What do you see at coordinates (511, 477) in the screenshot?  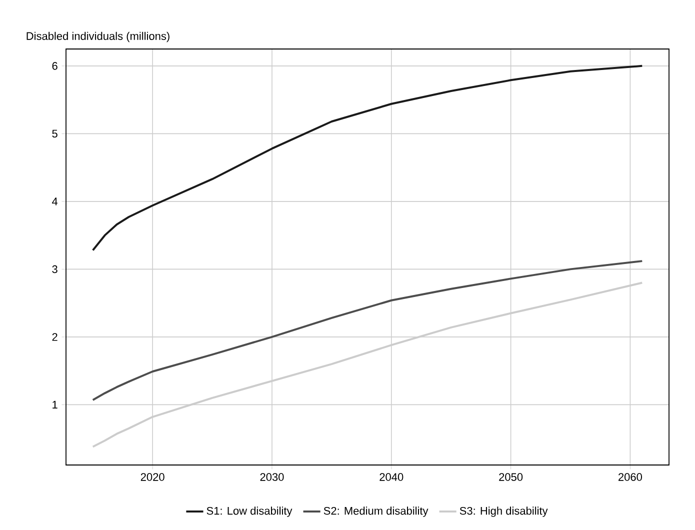 I see `x-tick-label: 2050` at bounding box center [511, 477].